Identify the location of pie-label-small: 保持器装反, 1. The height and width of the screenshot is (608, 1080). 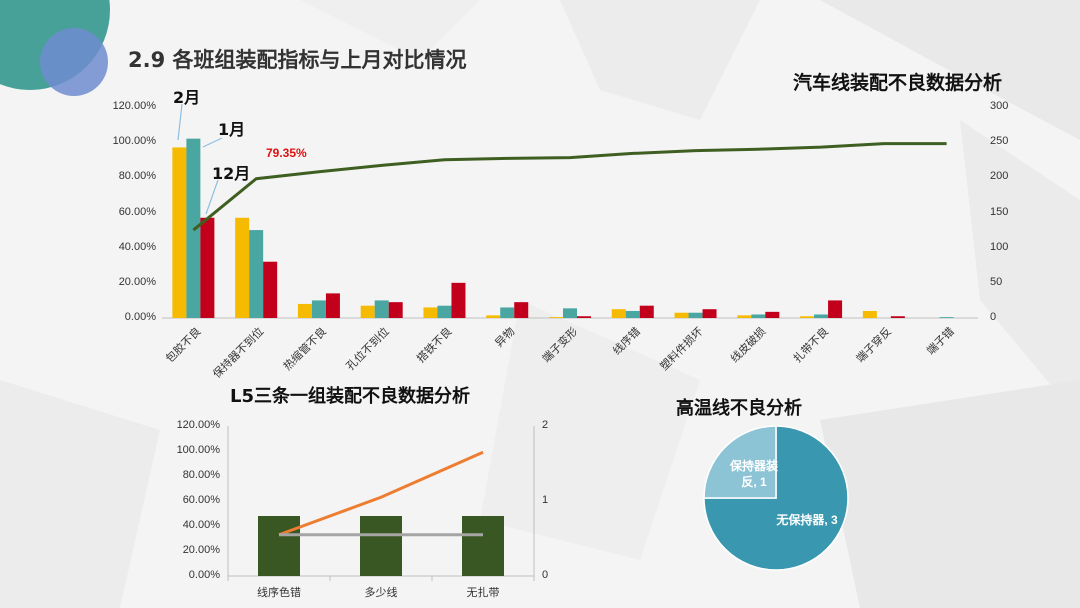
(754, 474).